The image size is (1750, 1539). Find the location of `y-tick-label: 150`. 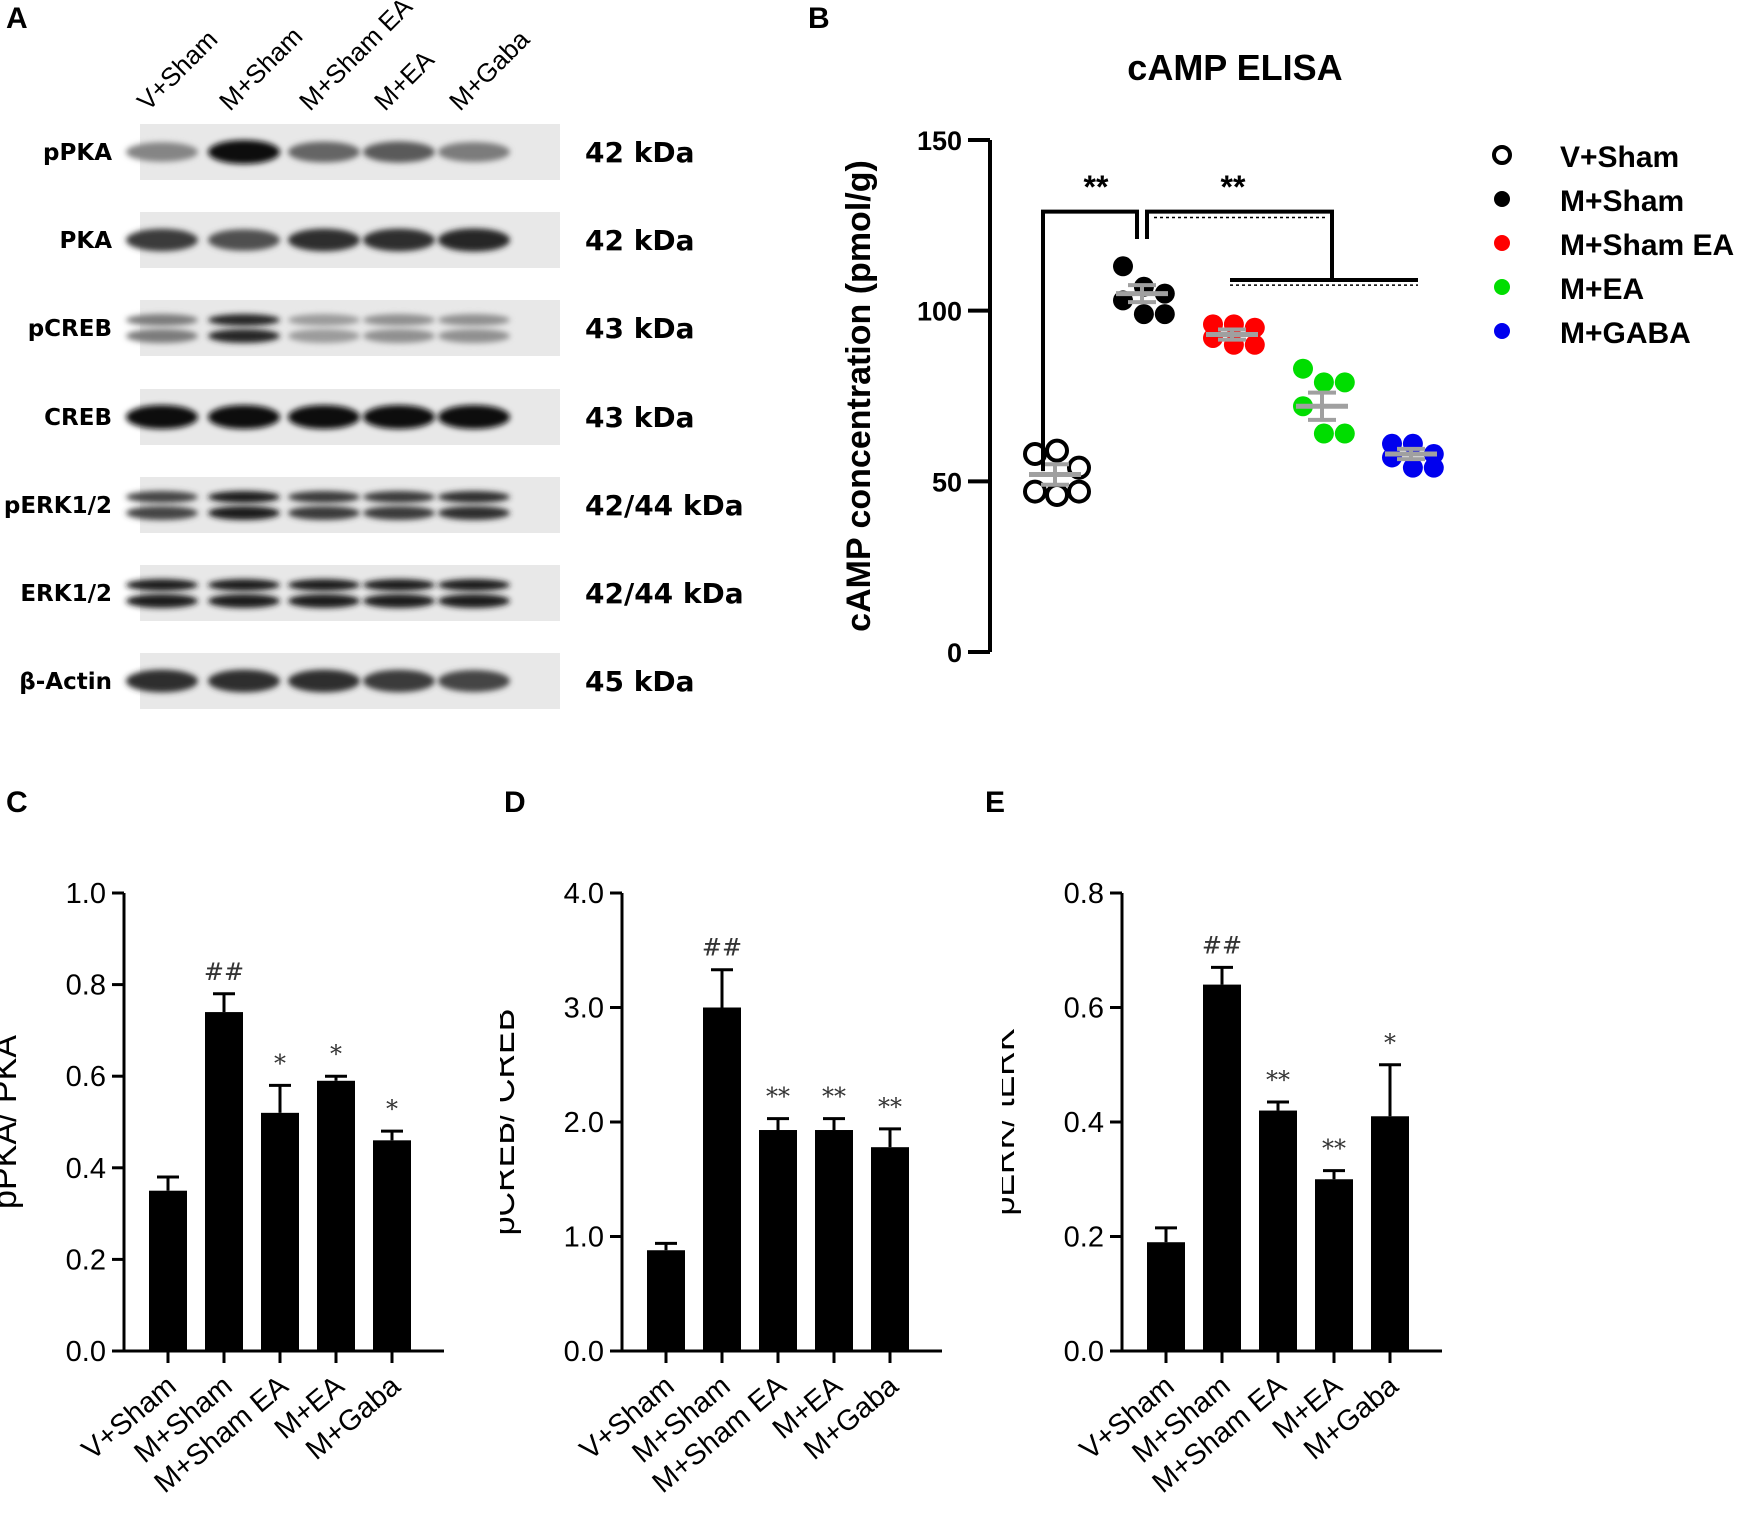

y-tick-label: 150 is located at coordinates (939, 141).